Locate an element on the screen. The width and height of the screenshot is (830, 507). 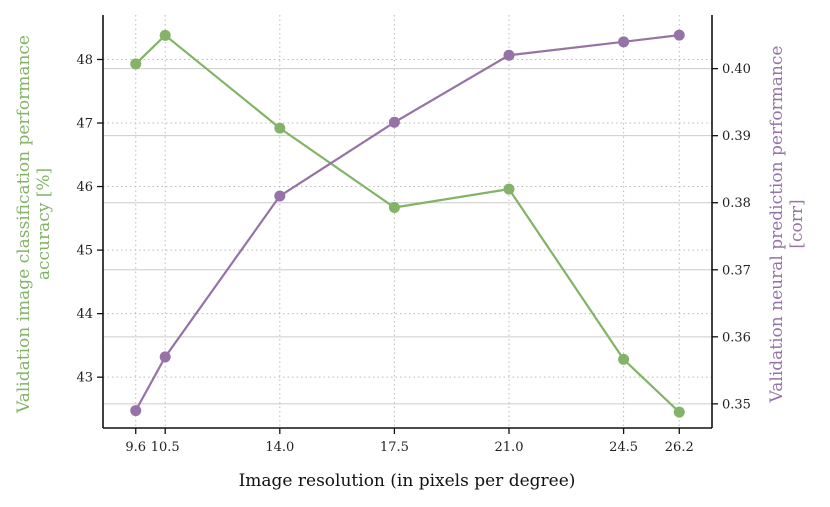
x-tick-label: 26.2 is located at coordinates (679, 447).